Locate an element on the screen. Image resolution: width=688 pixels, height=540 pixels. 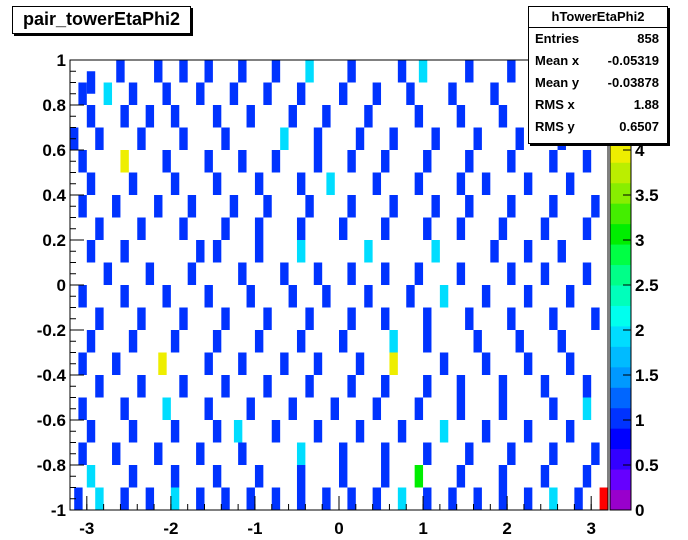
stats-title: hTowerEtaPhi2 is located at coordinates (598, 17).